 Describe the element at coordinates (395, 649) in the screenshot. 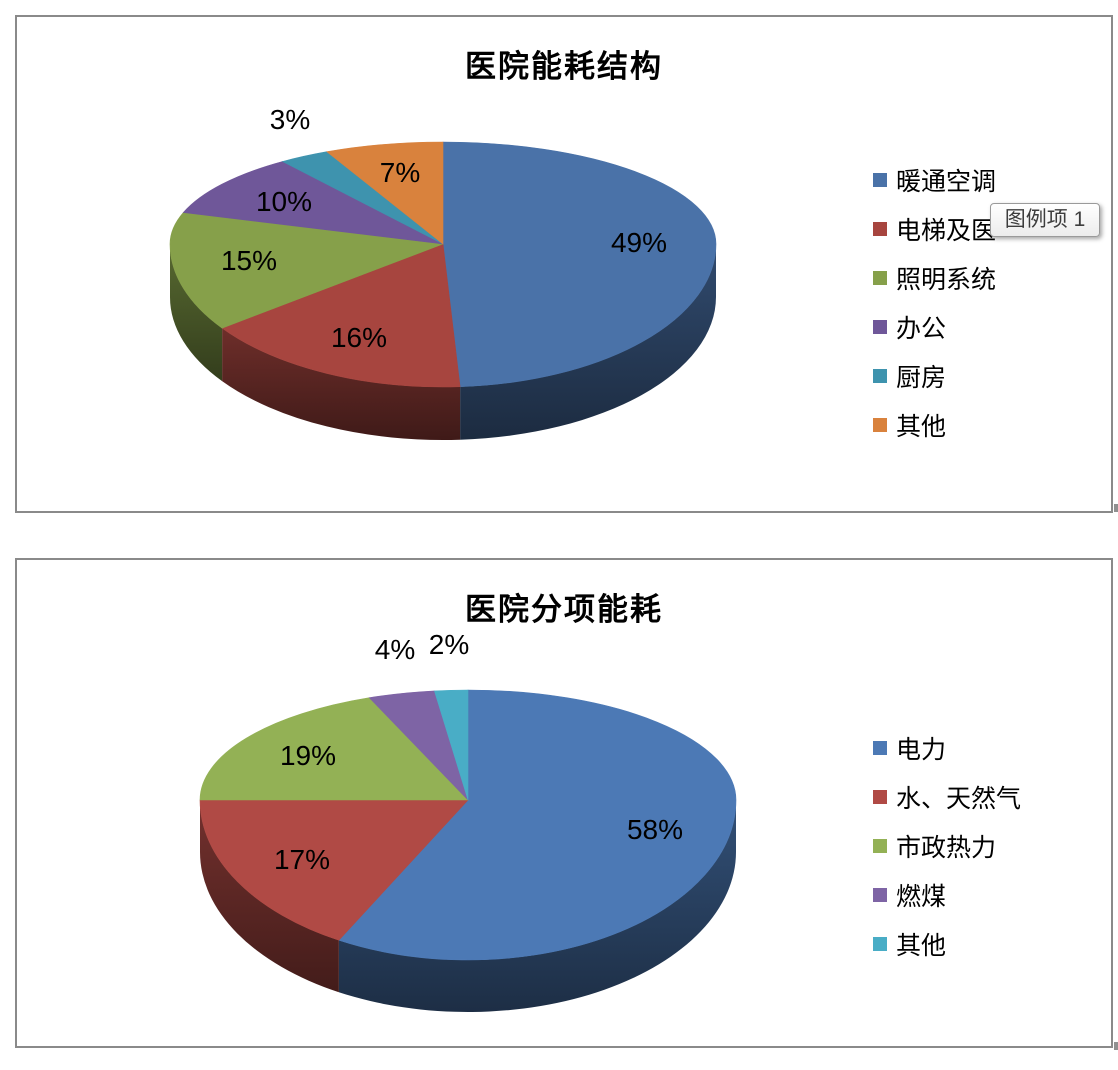

I see `pie-data-label: 4%` at that location.